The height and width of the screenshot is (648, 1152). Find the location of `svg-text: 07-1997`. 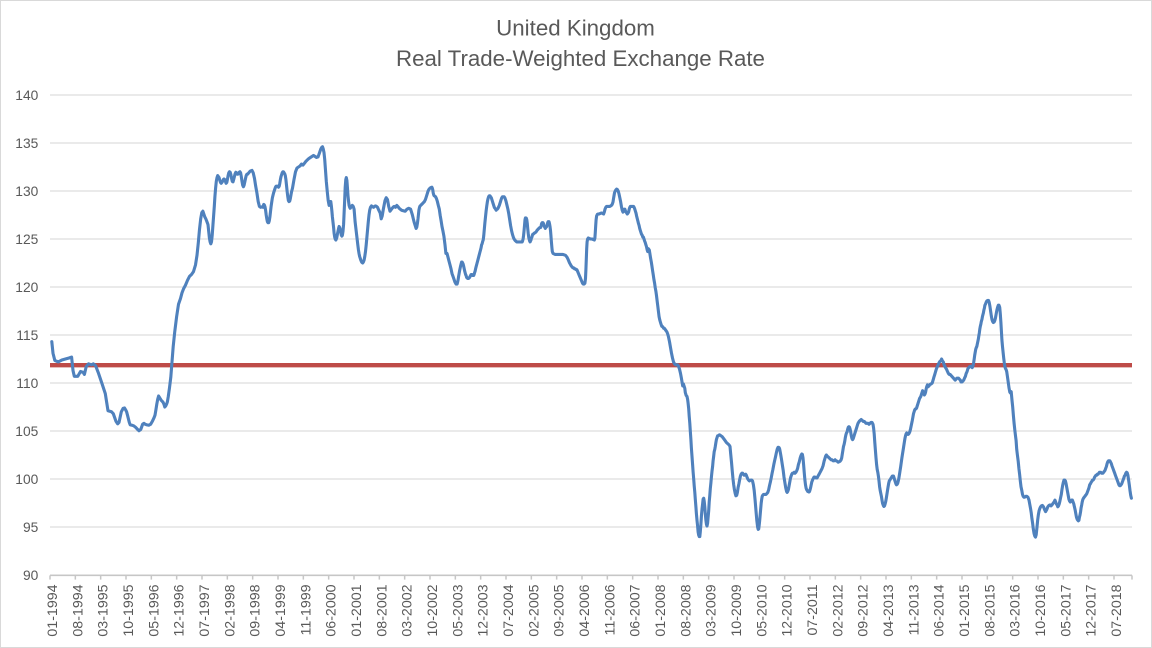

svg-text: 07-1997 is located at coordinates (205, 610).